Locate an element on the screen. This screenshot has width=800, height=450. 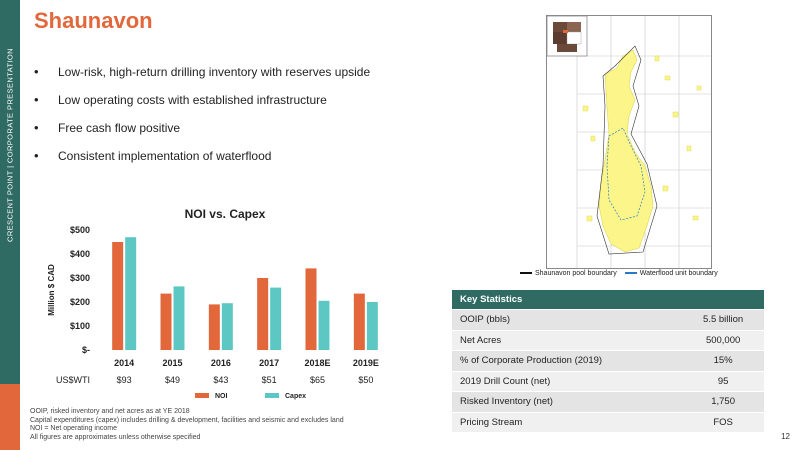
footnote: NOI = Net operating income is located at coordinates (73, 429).